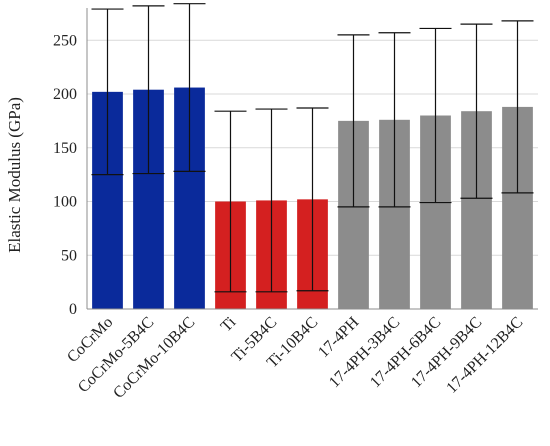 This screenshot has height=446, width=550. Describe the element at coordinates (73, 309) in the screenshot. I see `y-tick-label: 0` at that location.